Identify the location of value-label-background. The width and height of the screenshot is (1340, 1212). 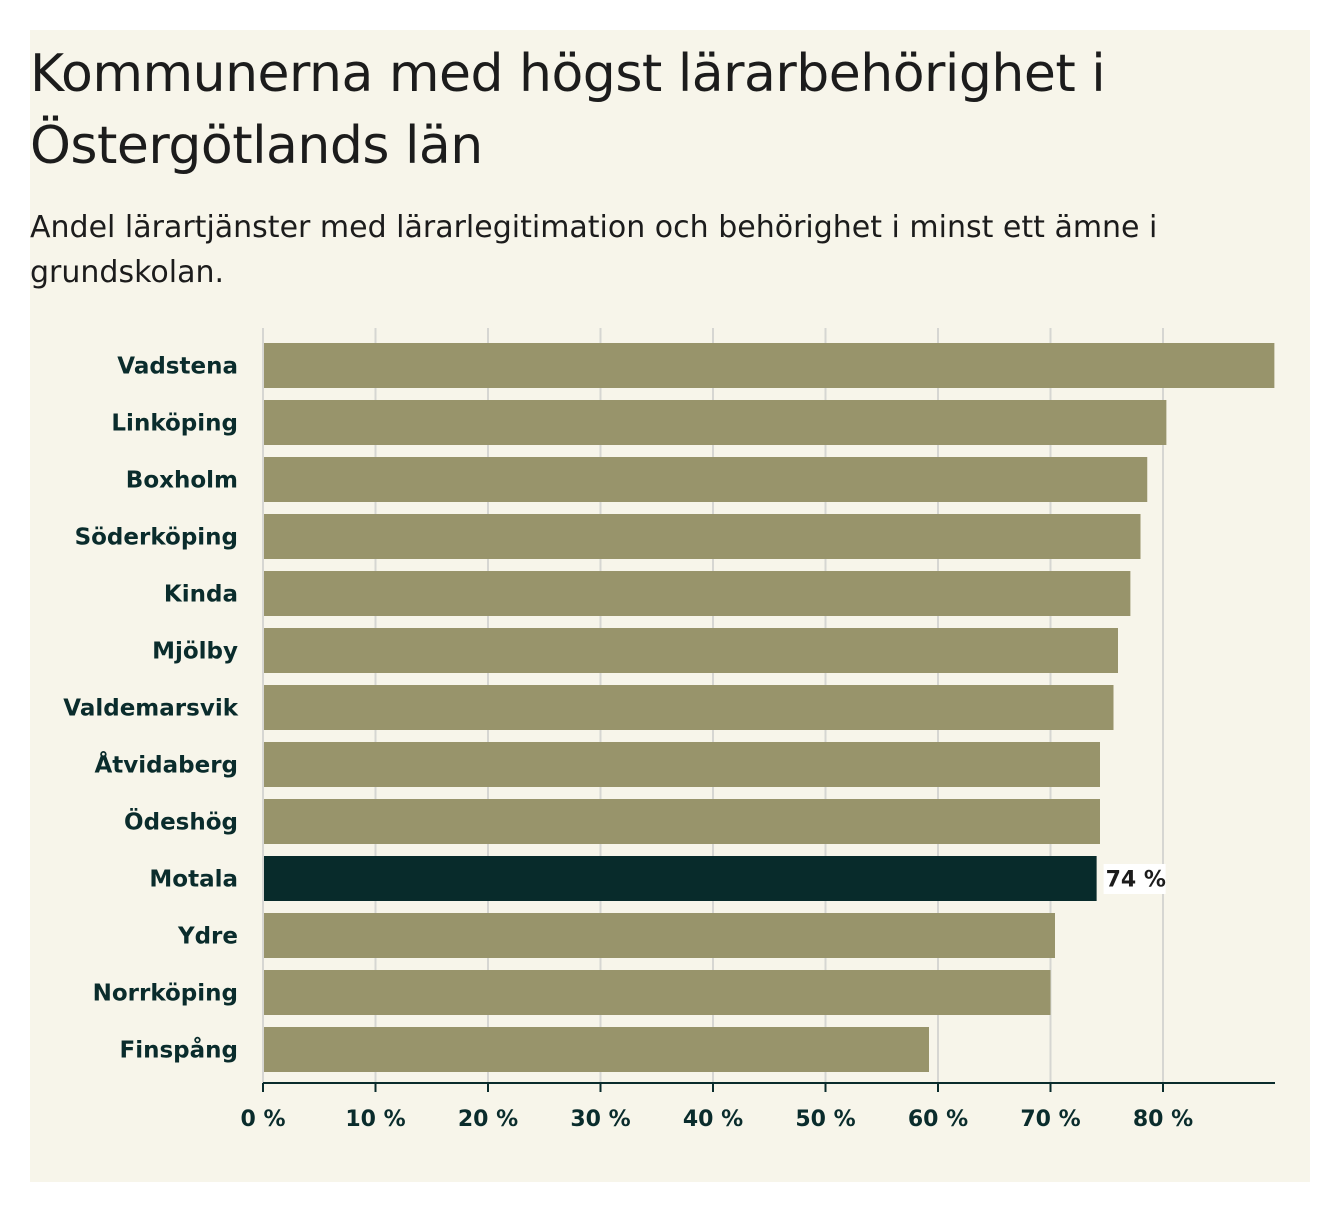
(1134, 879).